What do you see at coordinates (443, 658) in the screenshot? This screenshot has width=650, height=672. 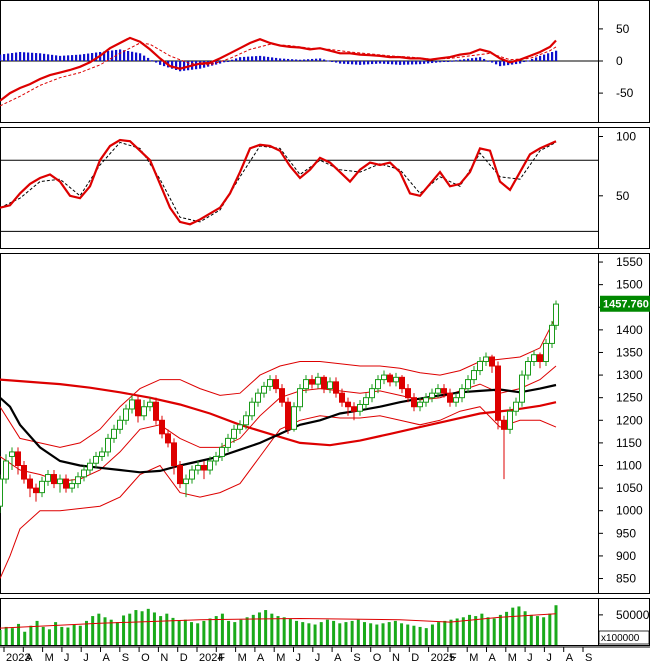 I see `x-tick-label: 2025` at bounding box center [443, 658].